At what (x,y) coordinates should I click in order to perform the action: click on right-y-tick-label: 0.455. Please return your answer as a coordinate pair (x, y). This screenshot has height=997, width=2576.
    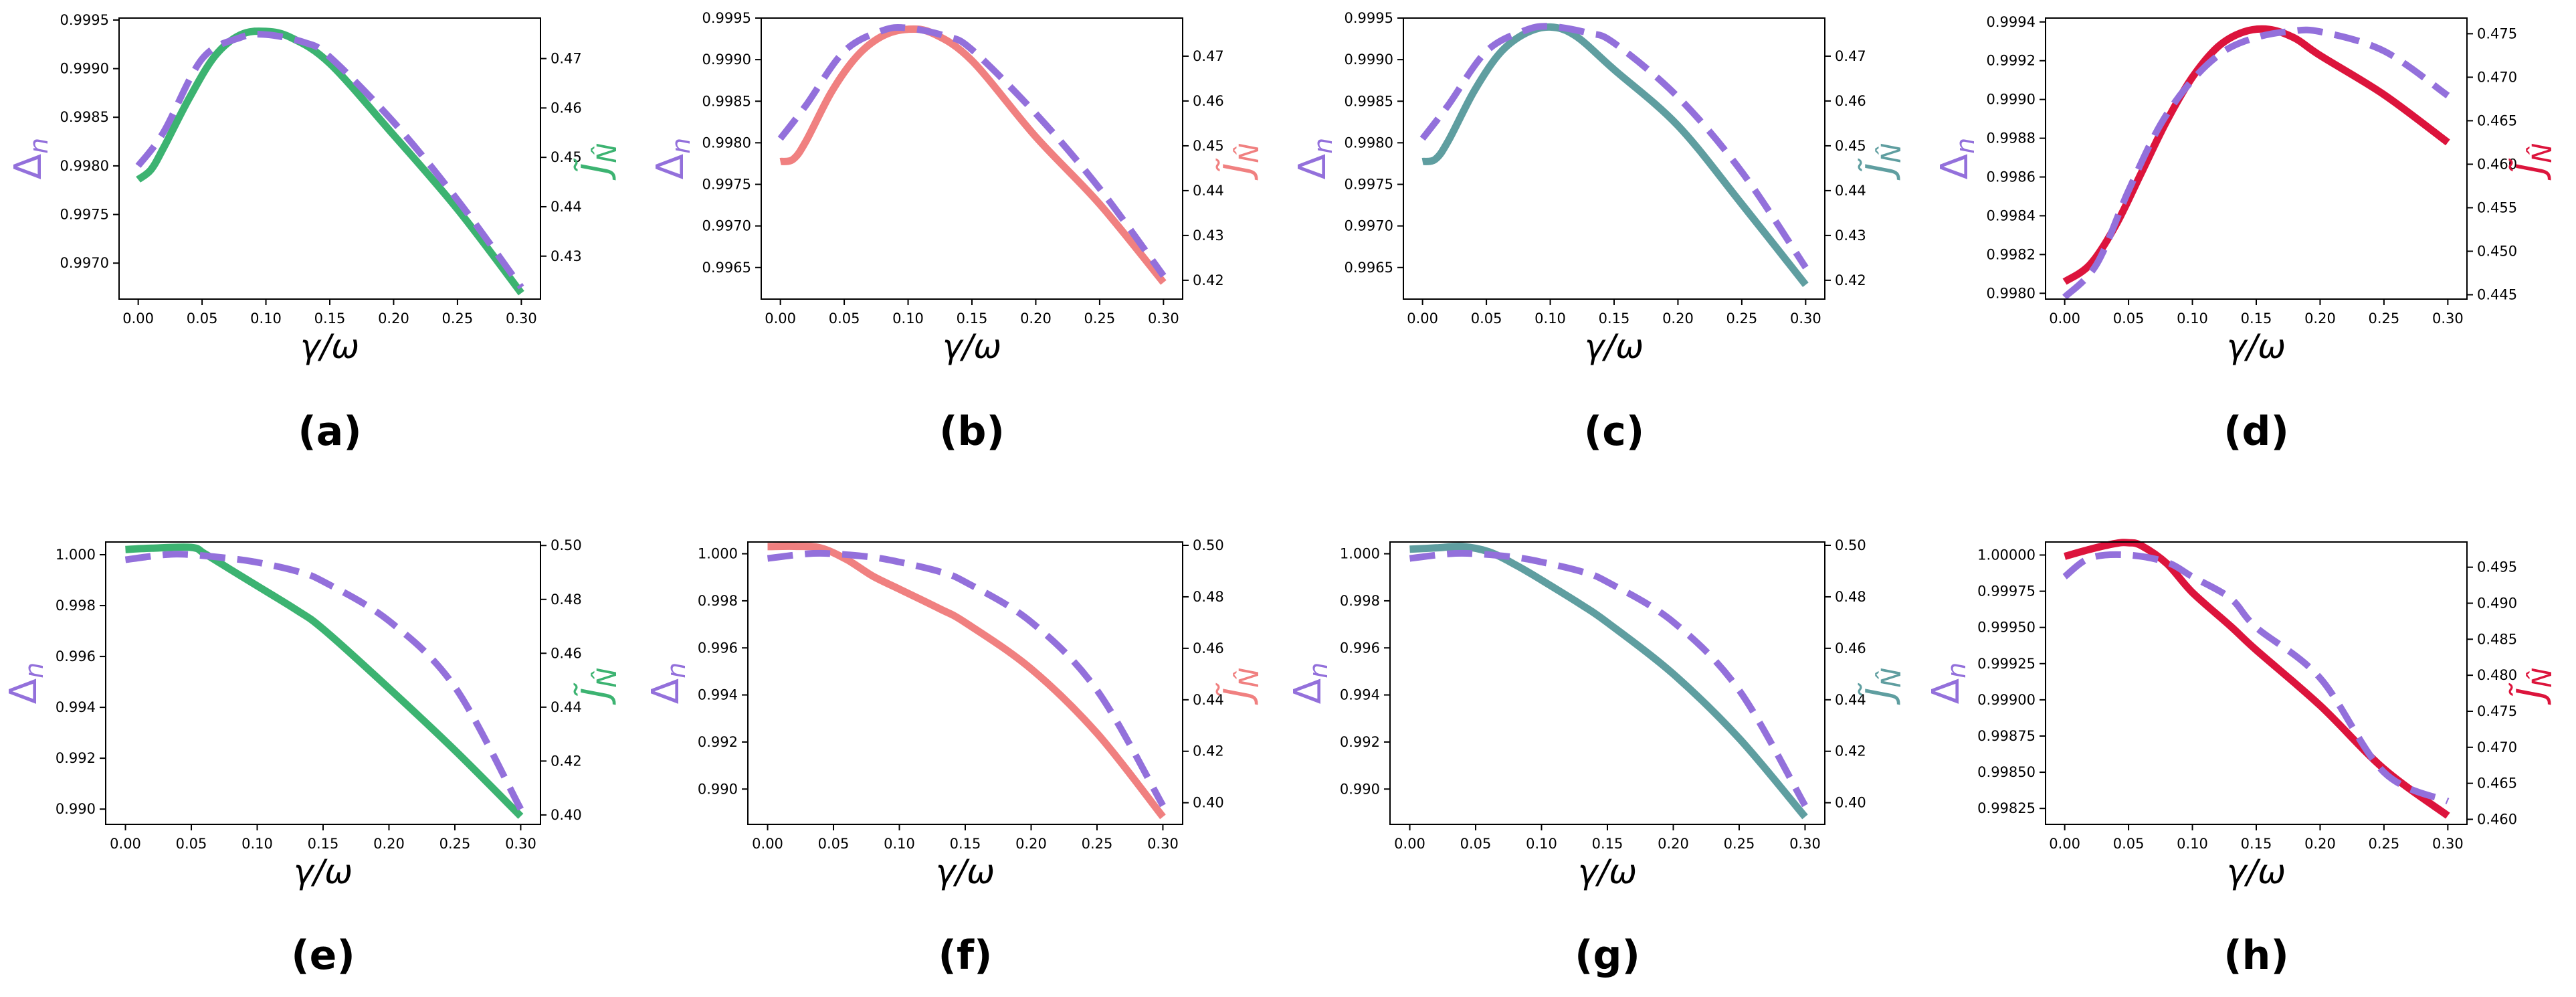
    Looking at the image, I should click on (2497, 207).